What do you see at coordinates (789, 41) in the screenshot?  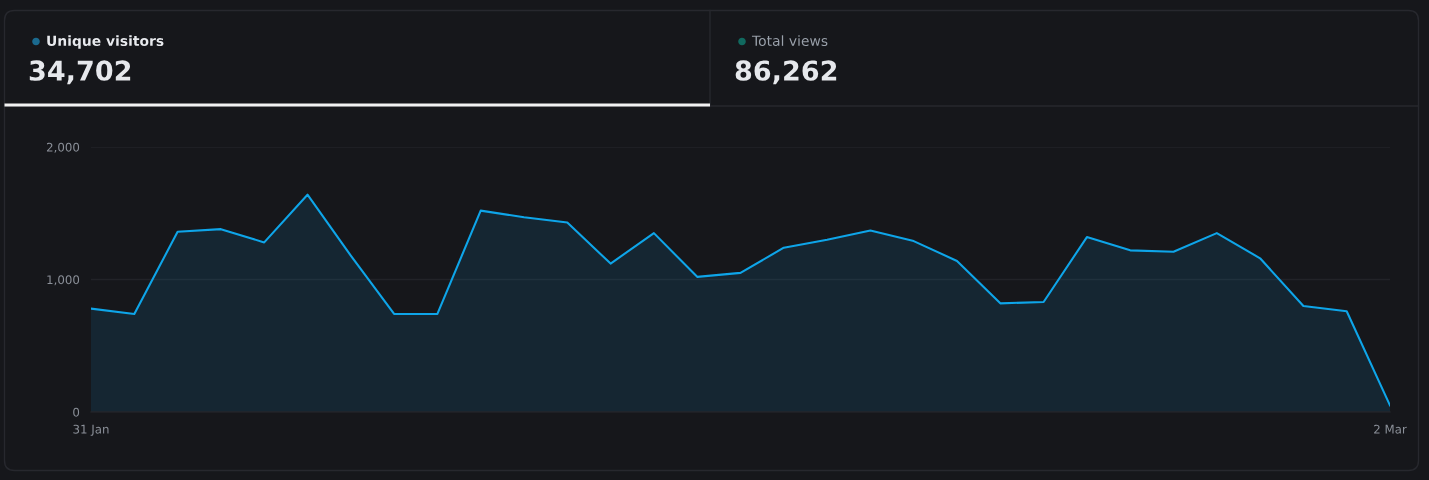 I see `text: Total views` at bounding box center [789, 41].